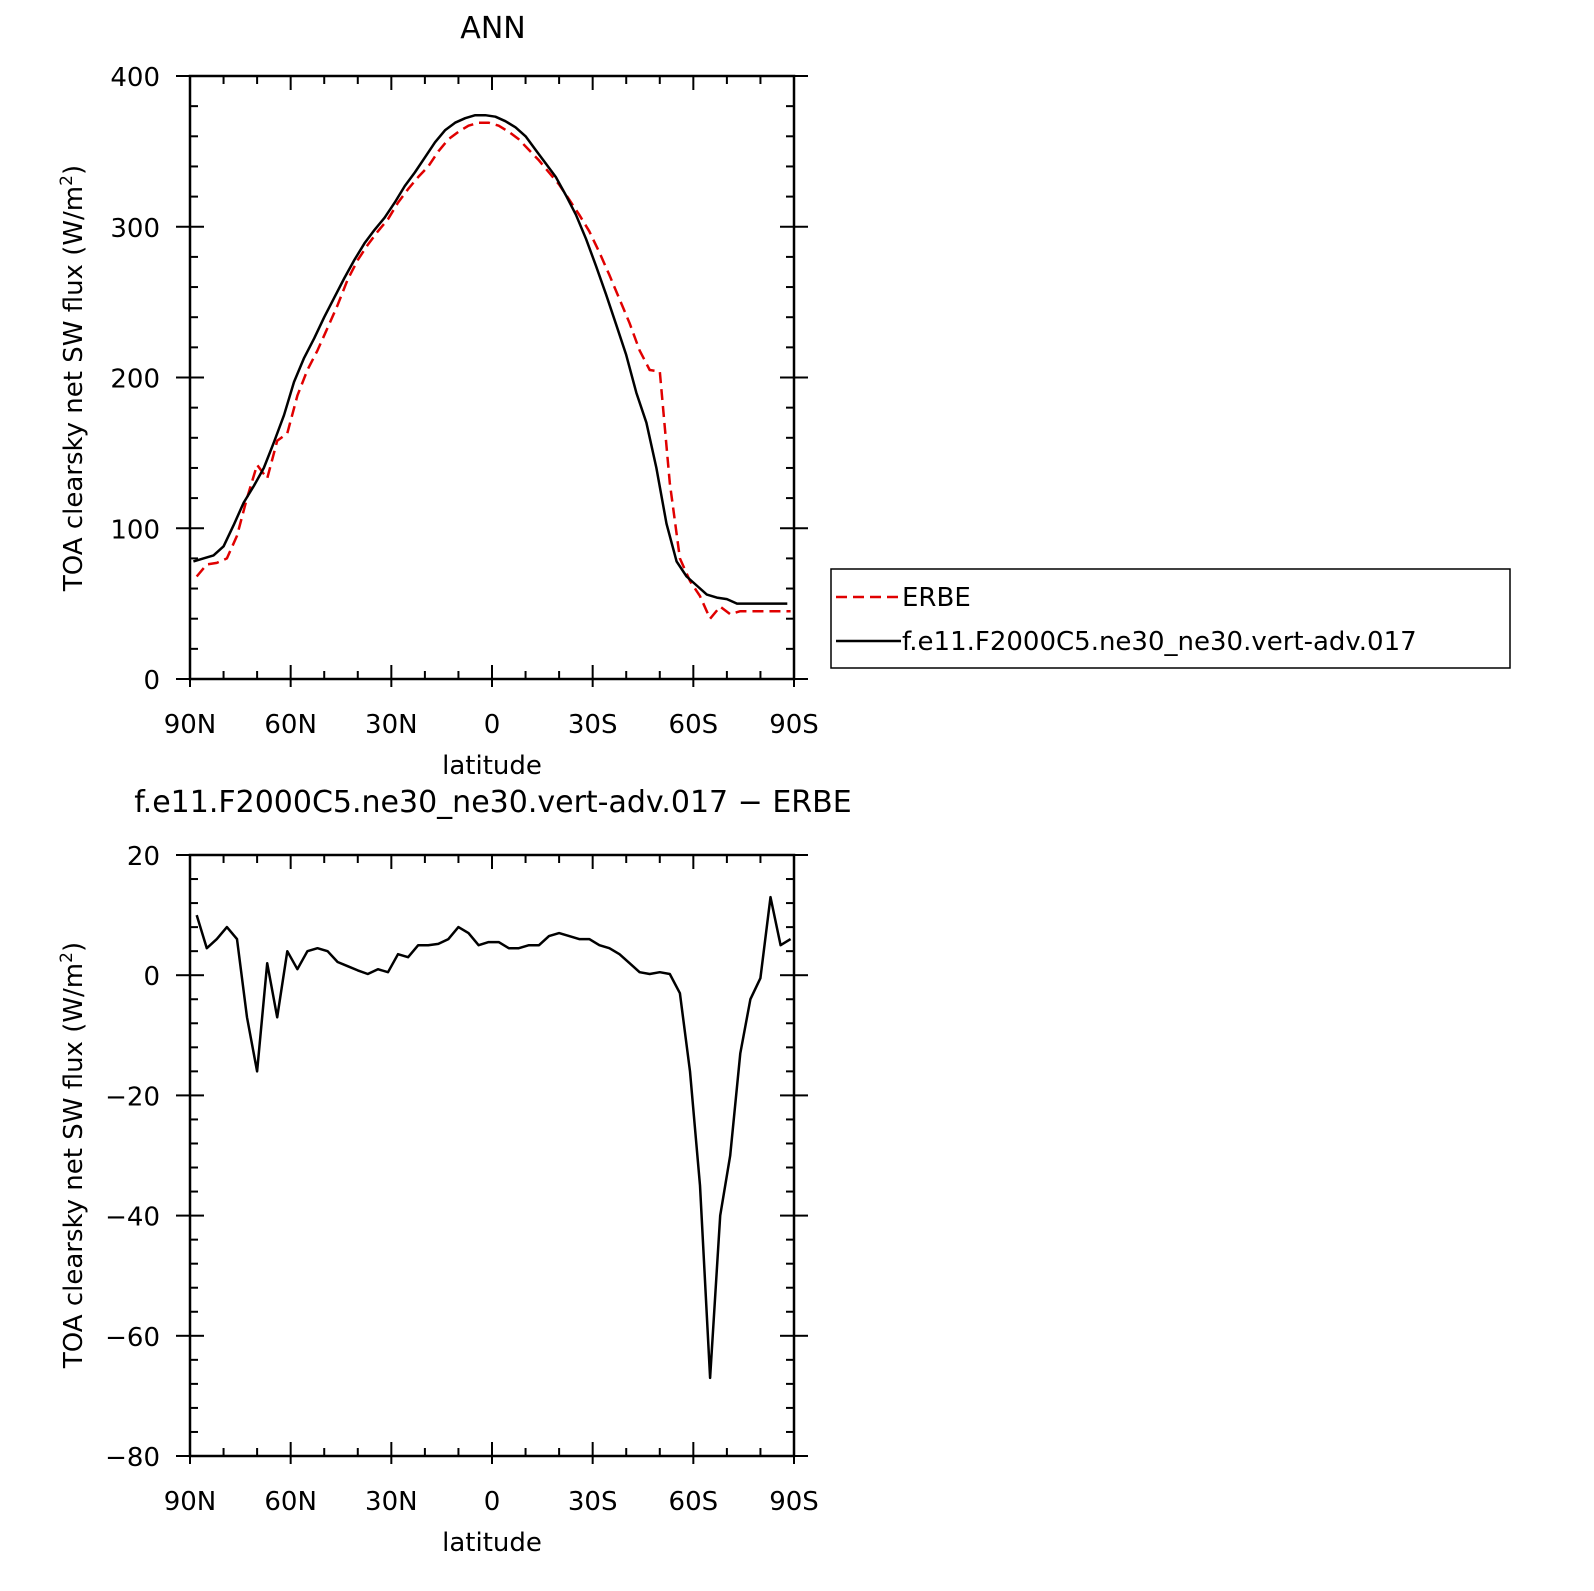 This screenshot has width=1594, height=1591. I want to click on bottom-x-tick-labels: 90N 60N 30N 0 30S 60S 90S, so click(491, 1502).